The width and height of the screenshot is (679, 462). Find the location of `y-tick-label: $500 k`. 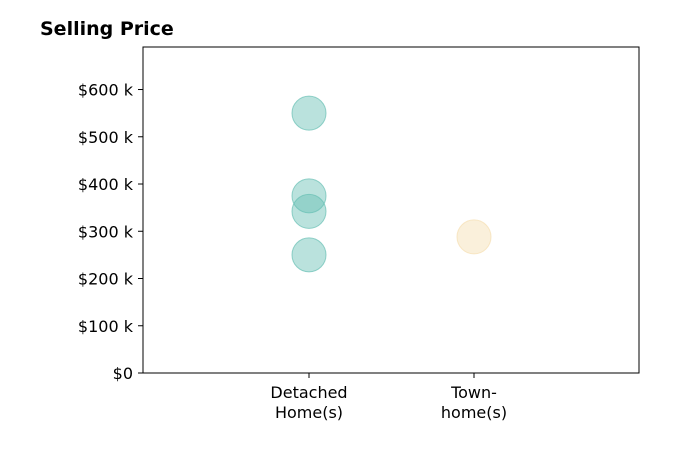

y-tick-label: $500 k is located at coordinates (106, 137).